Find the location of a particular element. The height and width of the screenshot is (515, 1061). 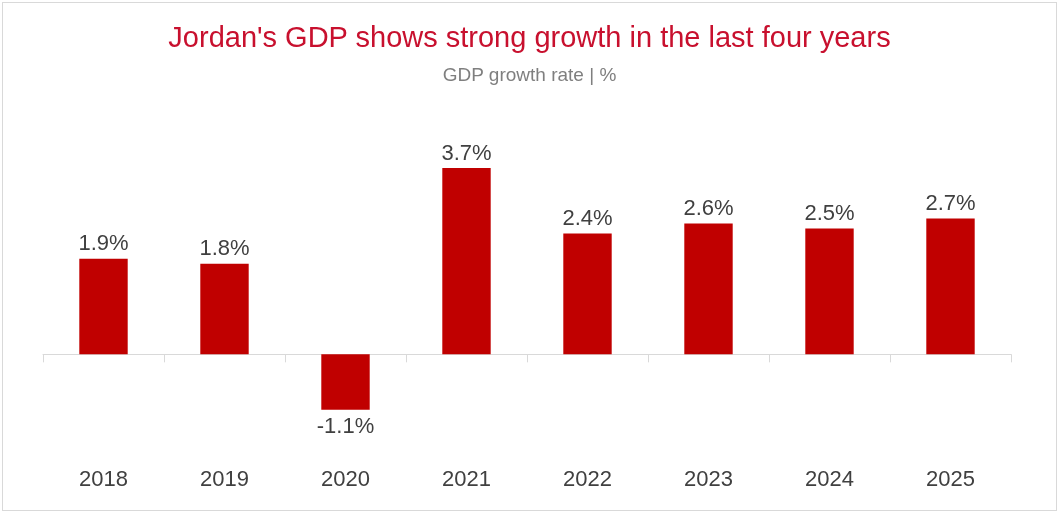

x-tick-label: 2020 is located at coordinates (345, 478).